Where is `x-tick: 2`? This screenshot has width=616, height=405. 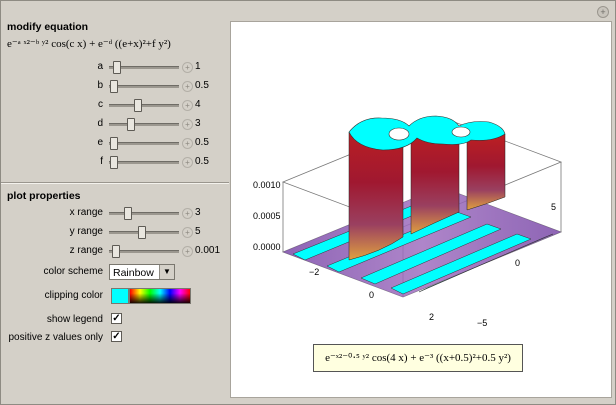
x-tick: 2 is located at coordinates (432, 317).